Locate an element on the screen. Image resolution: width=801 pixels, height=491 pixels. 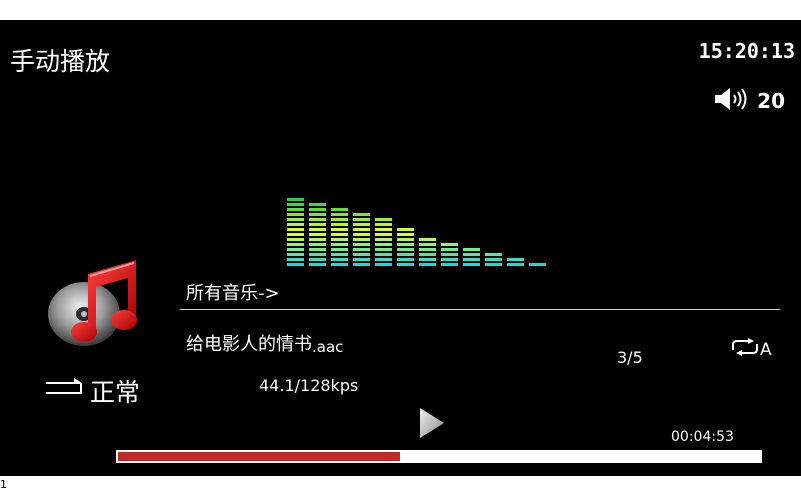
volume-control: 20 is located at coordinates (749, 101).